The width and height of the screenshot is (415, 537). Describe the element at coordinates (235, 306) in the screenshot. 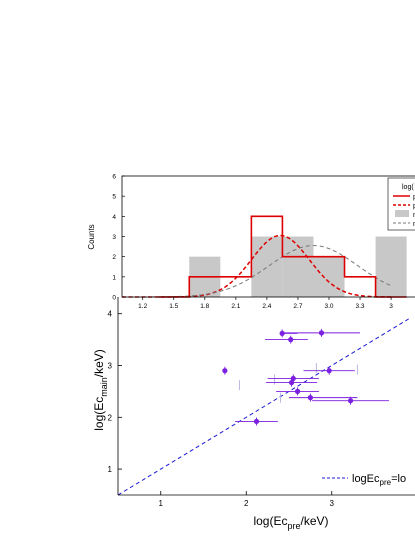

I see `hist-xtick-label-3: 2.1` at that location.